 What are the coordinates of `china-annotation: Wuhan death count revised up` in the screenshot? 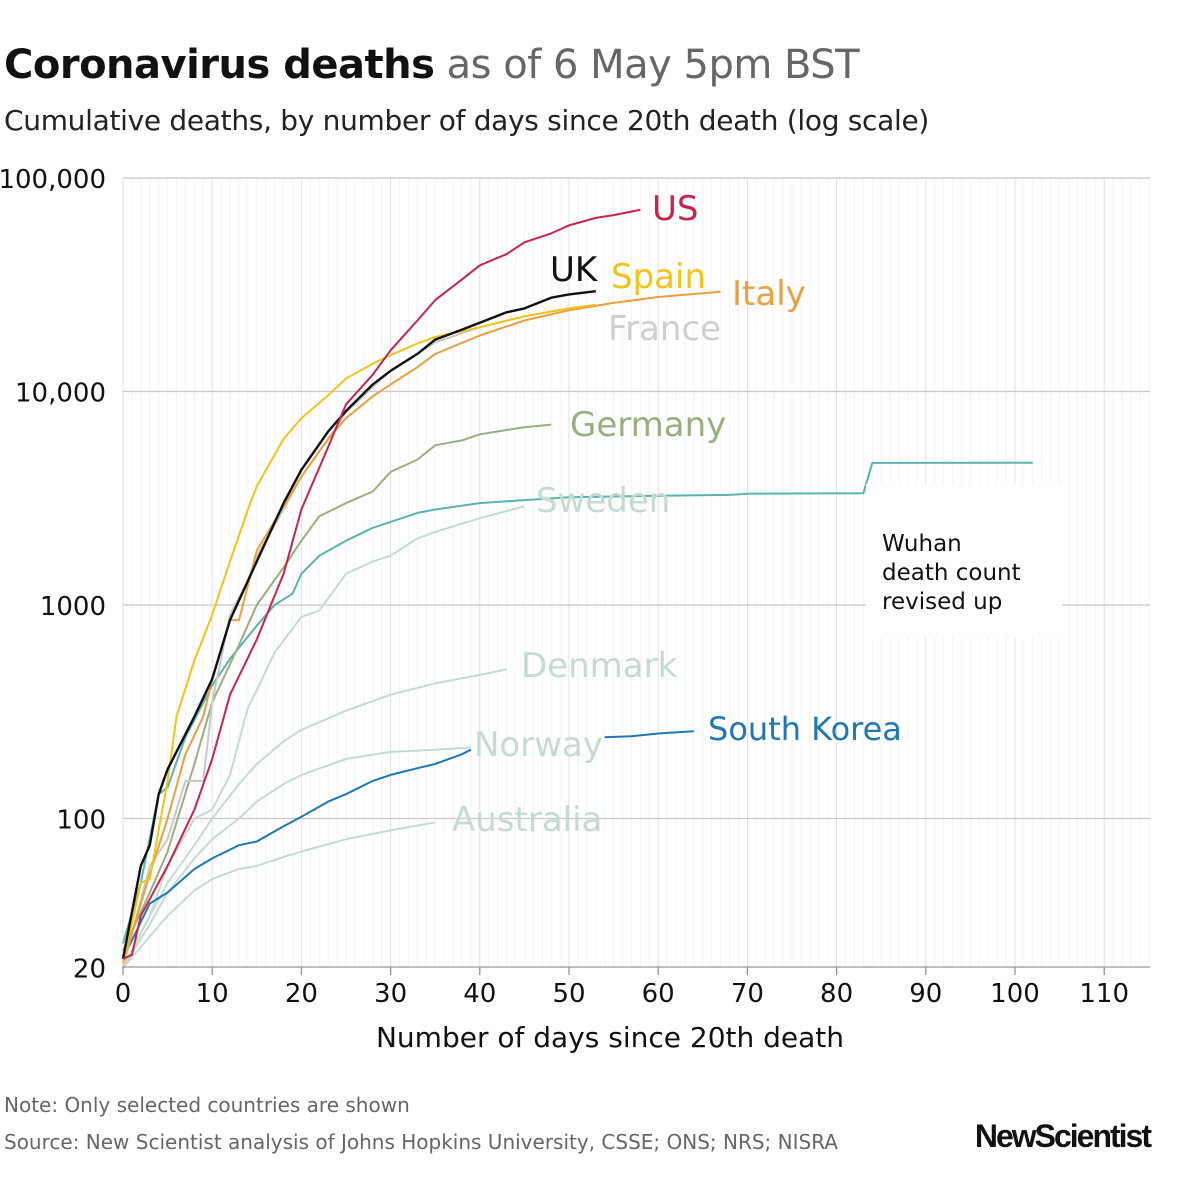 It's located at (964, 560).